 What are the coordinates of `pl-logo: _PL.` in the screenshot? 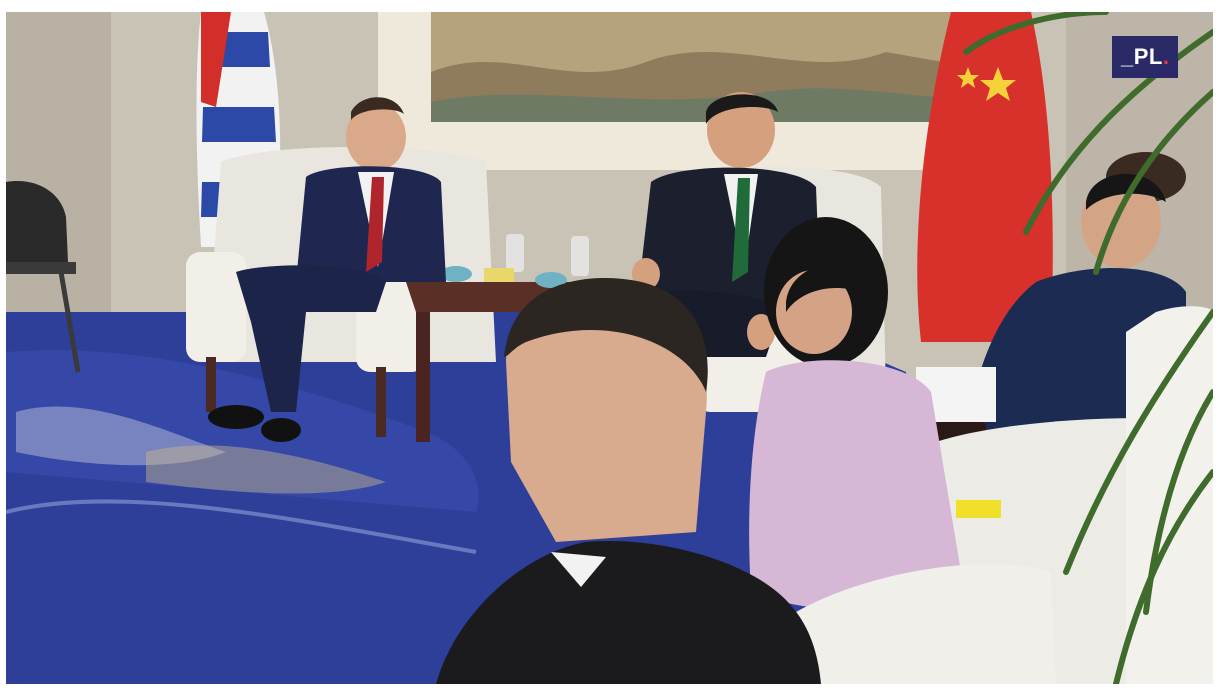 It's located at (1145, 57).